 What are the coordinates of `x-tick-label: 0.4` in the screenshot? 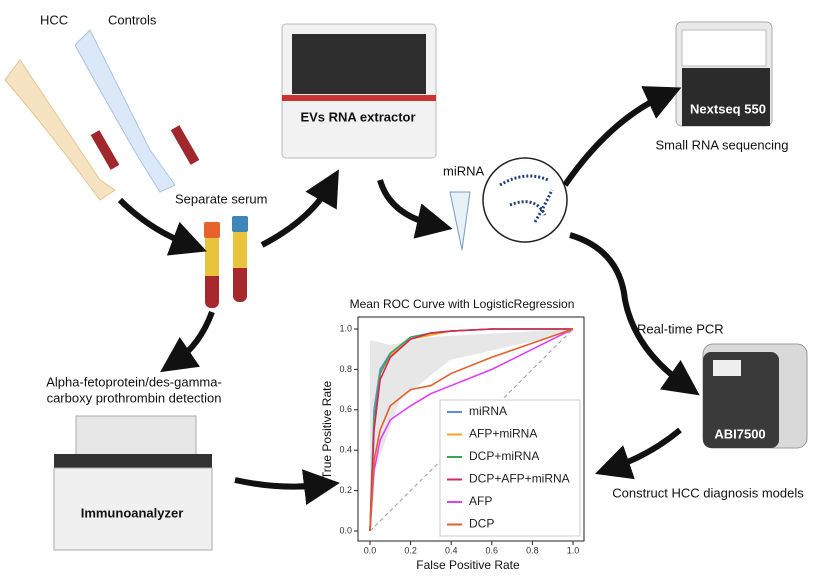 It's located at (451, 550).